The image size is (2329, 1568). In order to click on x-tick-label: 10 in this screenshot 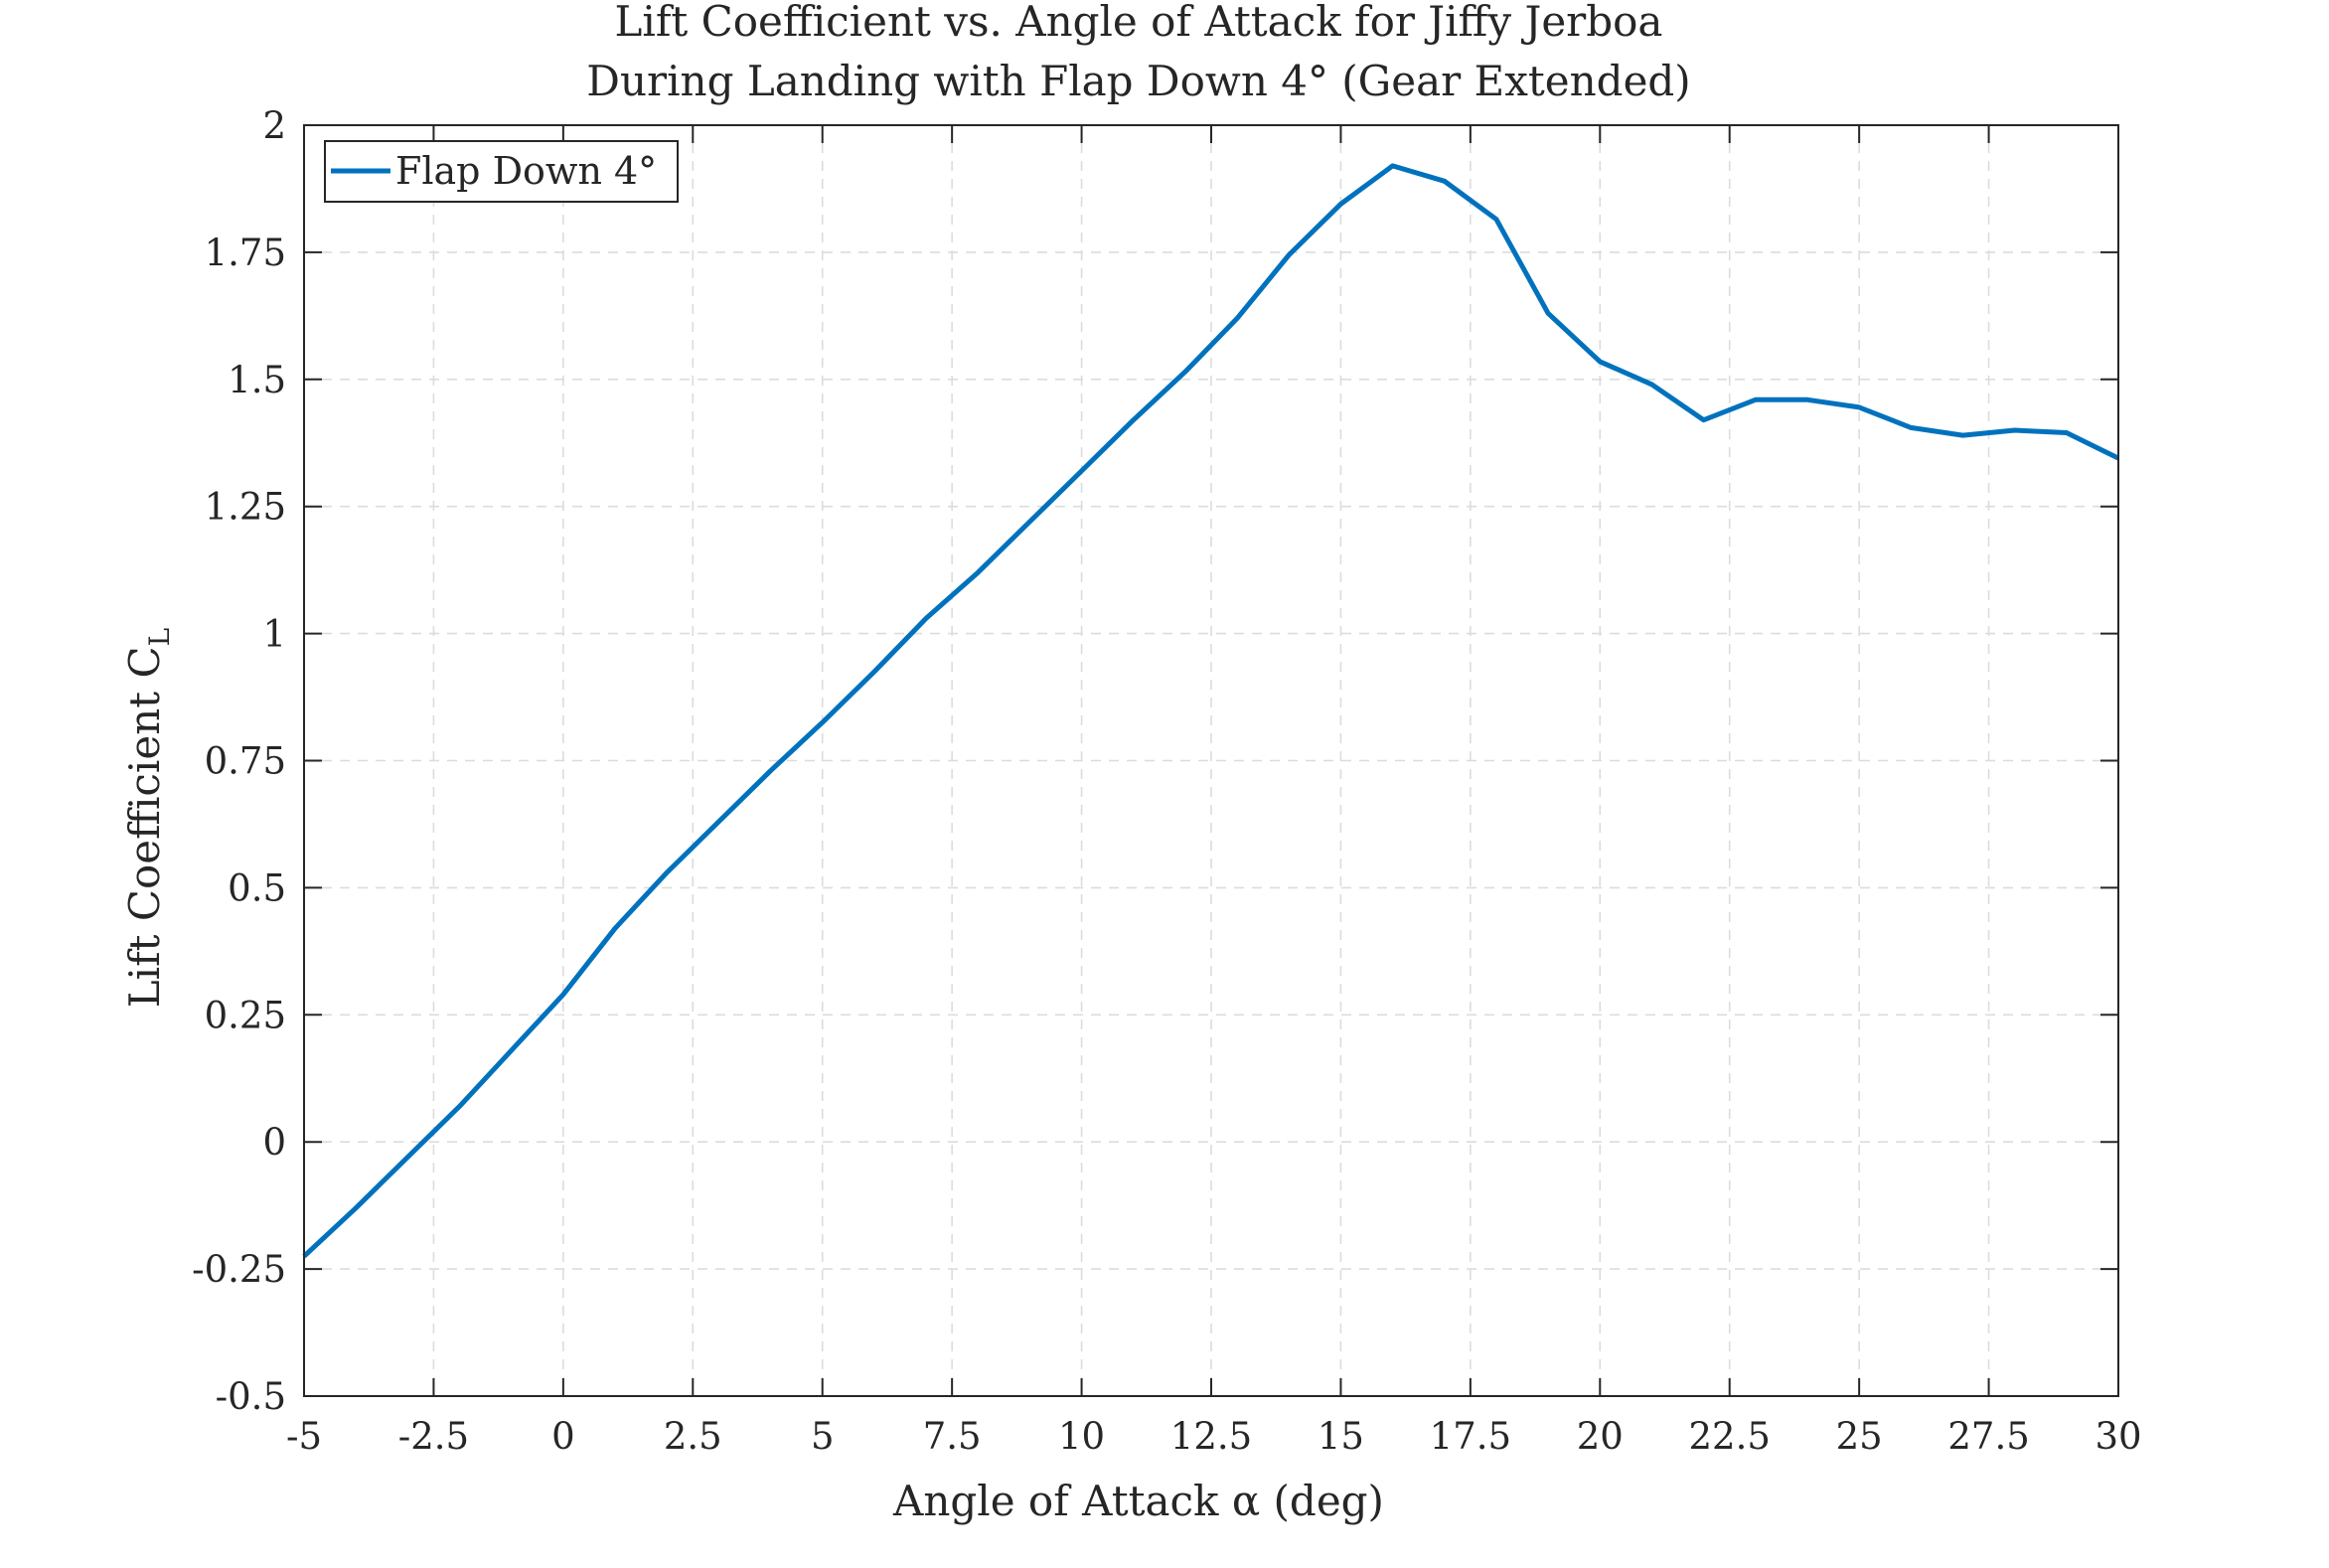, I will do `click(1081, 1436)`.